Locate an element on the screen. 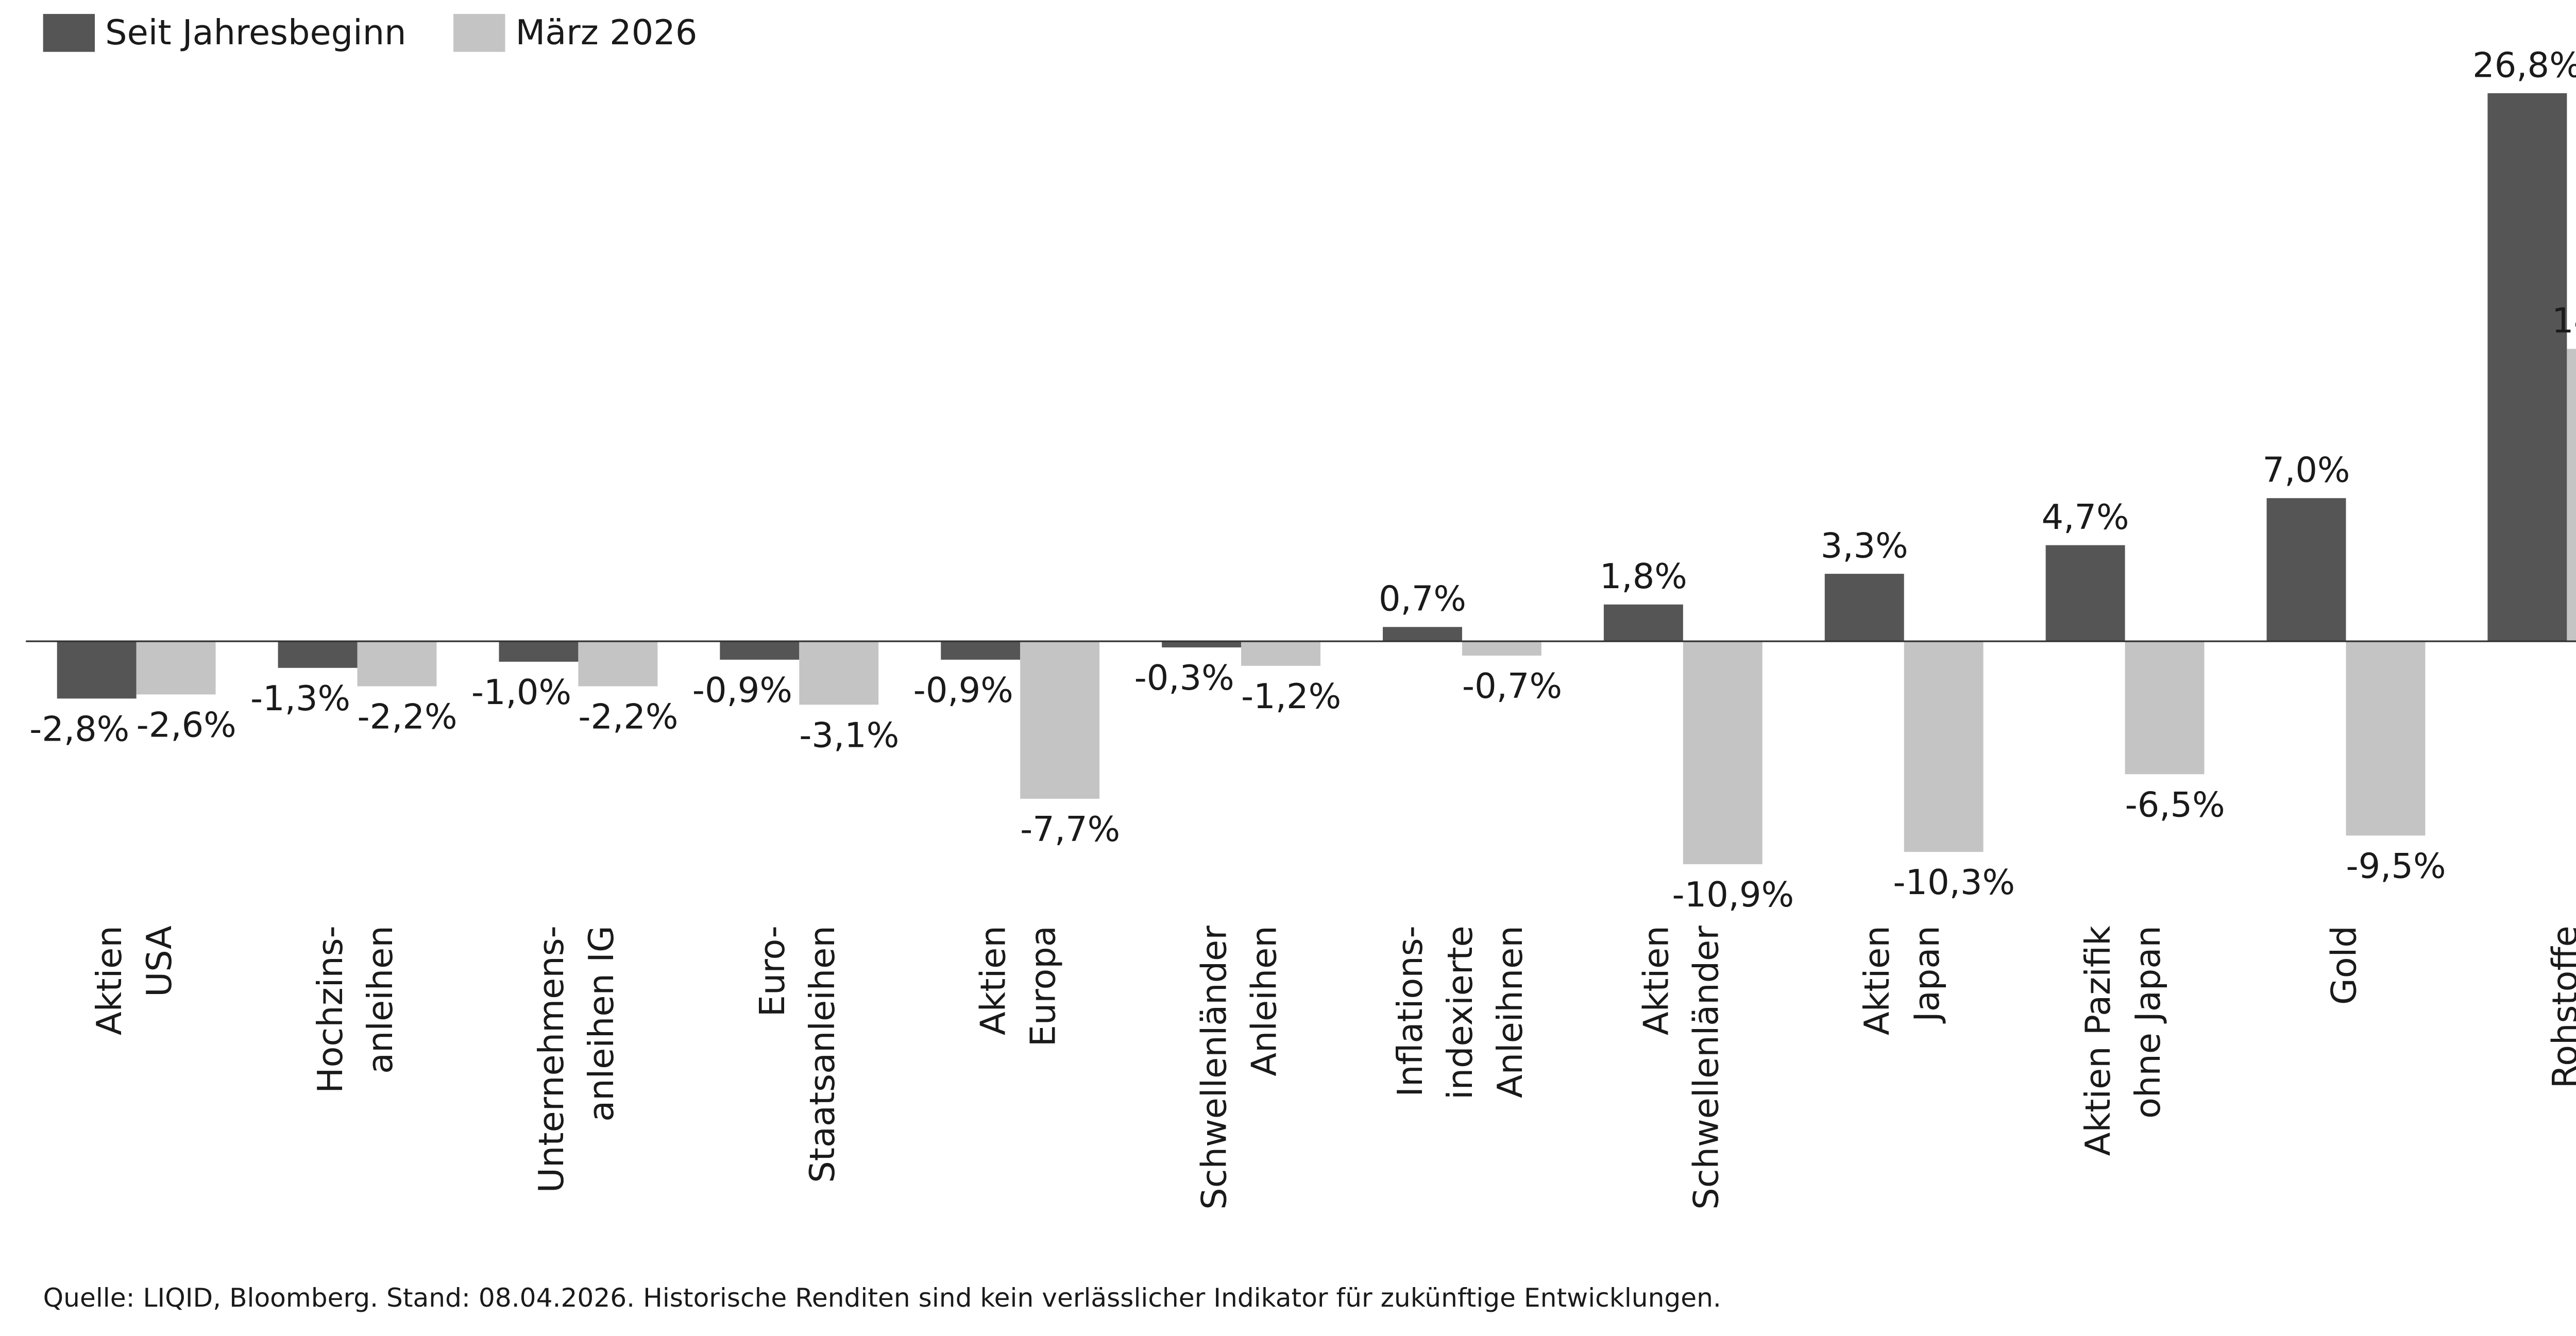 The height and width of the screenshot is (1336, 2576). value-label: -9,5% is located at coordinates (2396, 866).